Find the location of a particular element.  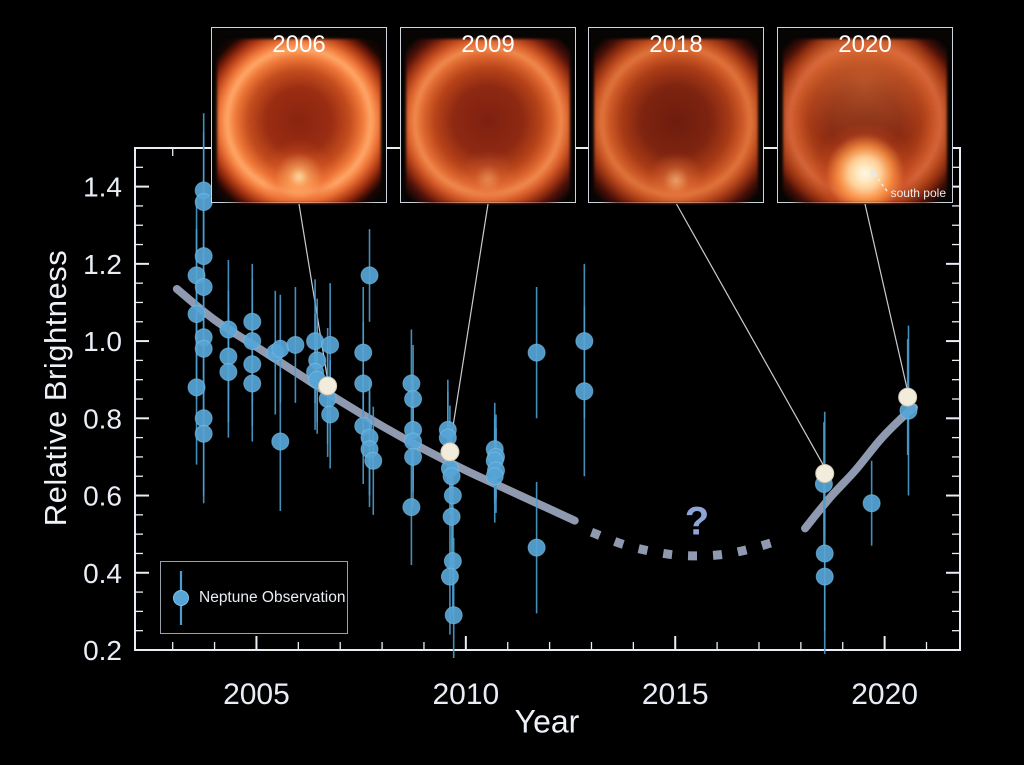

x-tick-label: 2015 is located at coordinates (675, 694).